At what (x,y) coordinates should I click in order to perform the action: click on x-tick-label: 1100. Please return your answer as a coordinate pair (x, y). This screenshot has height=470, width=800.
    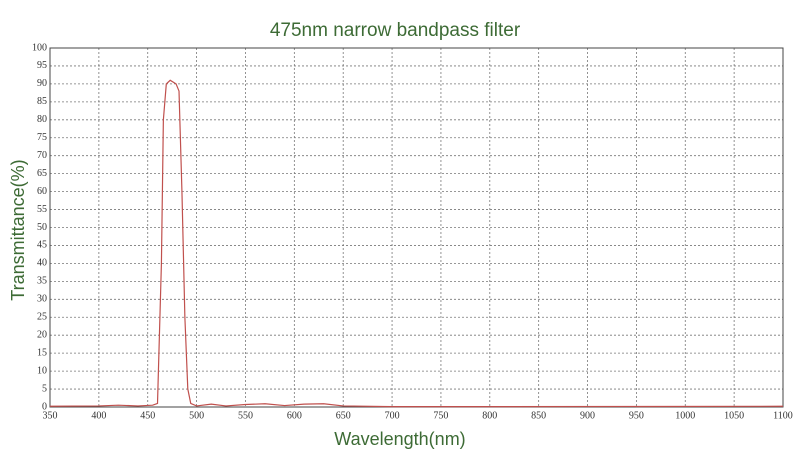
    Looking at the image, I should click on (783, 415).